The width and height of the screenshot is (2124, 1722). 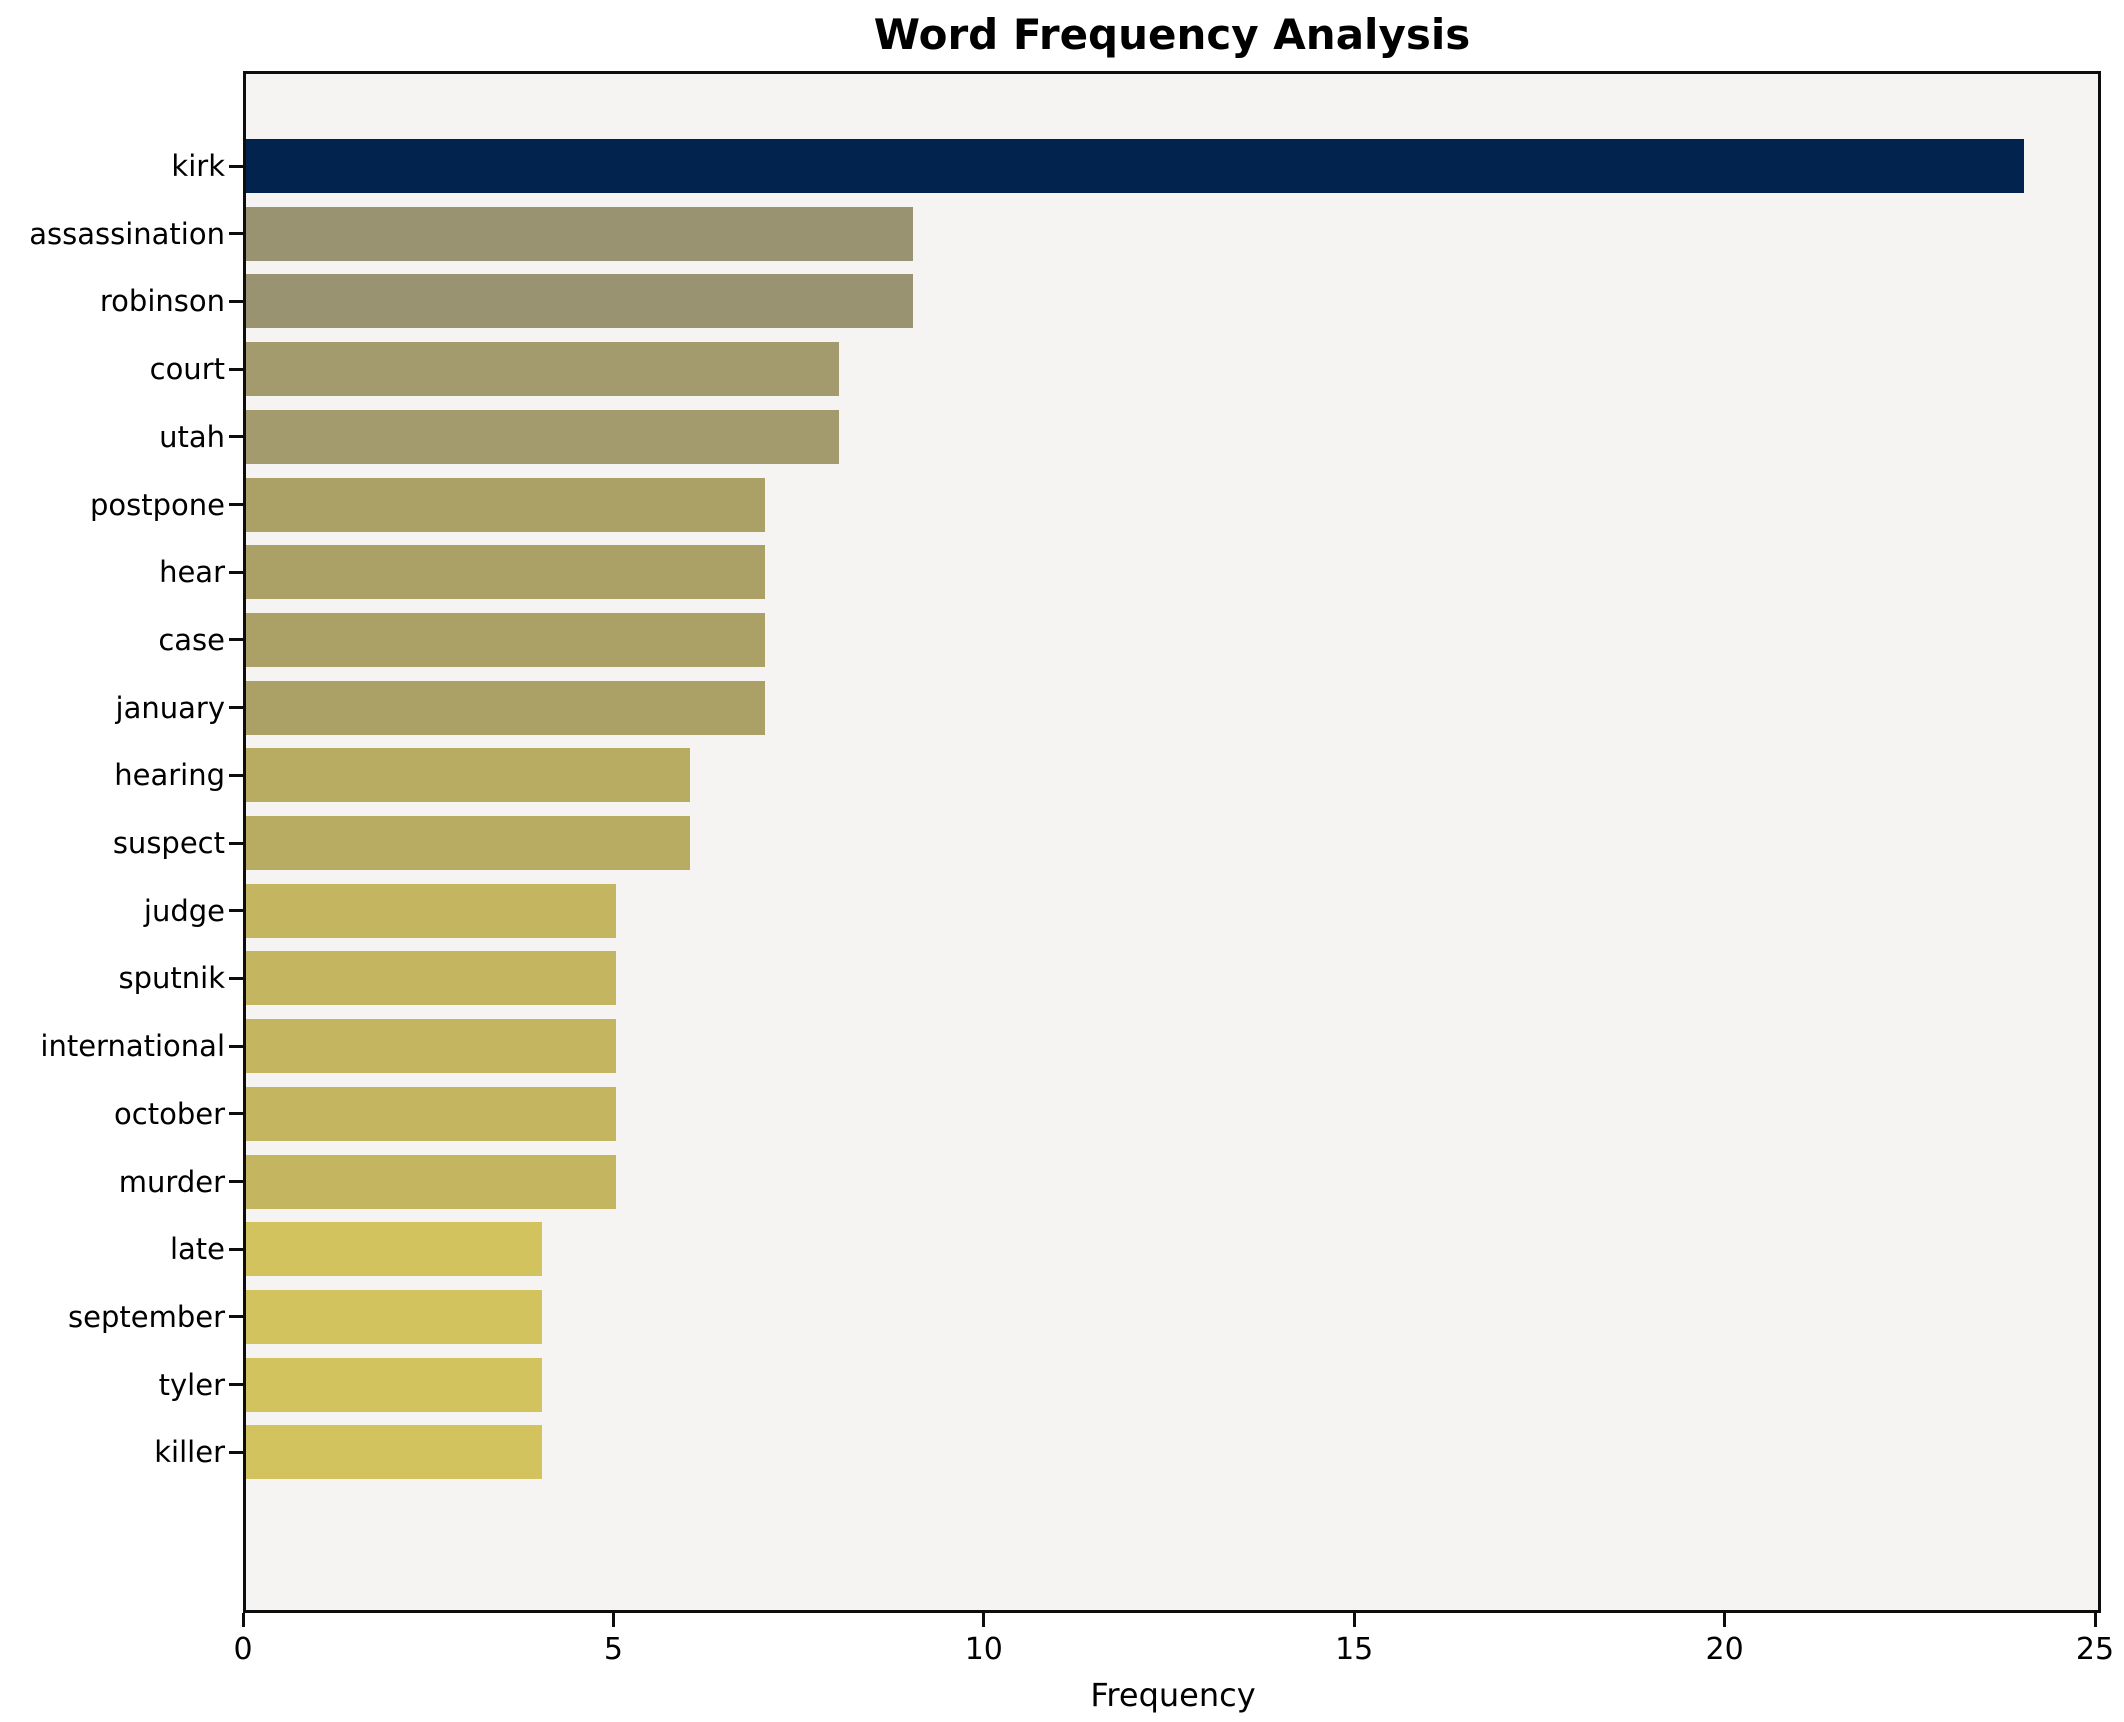 I want to click on bar-january, so click(x=505, y=707).